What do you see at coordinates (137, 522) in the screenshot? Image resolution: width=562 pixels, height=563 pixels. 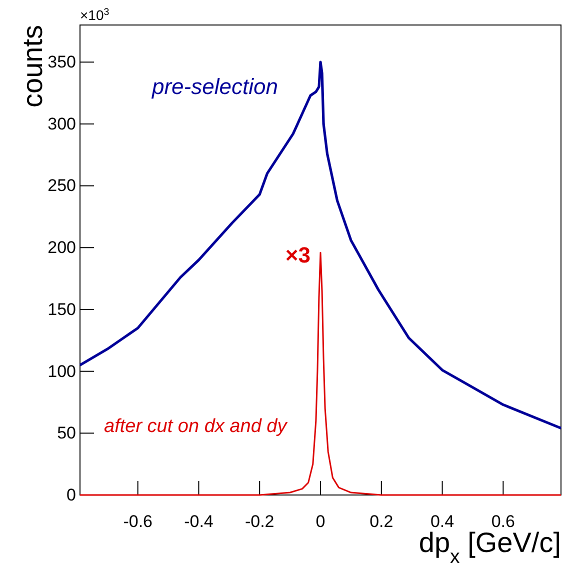 I see `x-tick-label: -0.6` at bounding box center [137, 522].